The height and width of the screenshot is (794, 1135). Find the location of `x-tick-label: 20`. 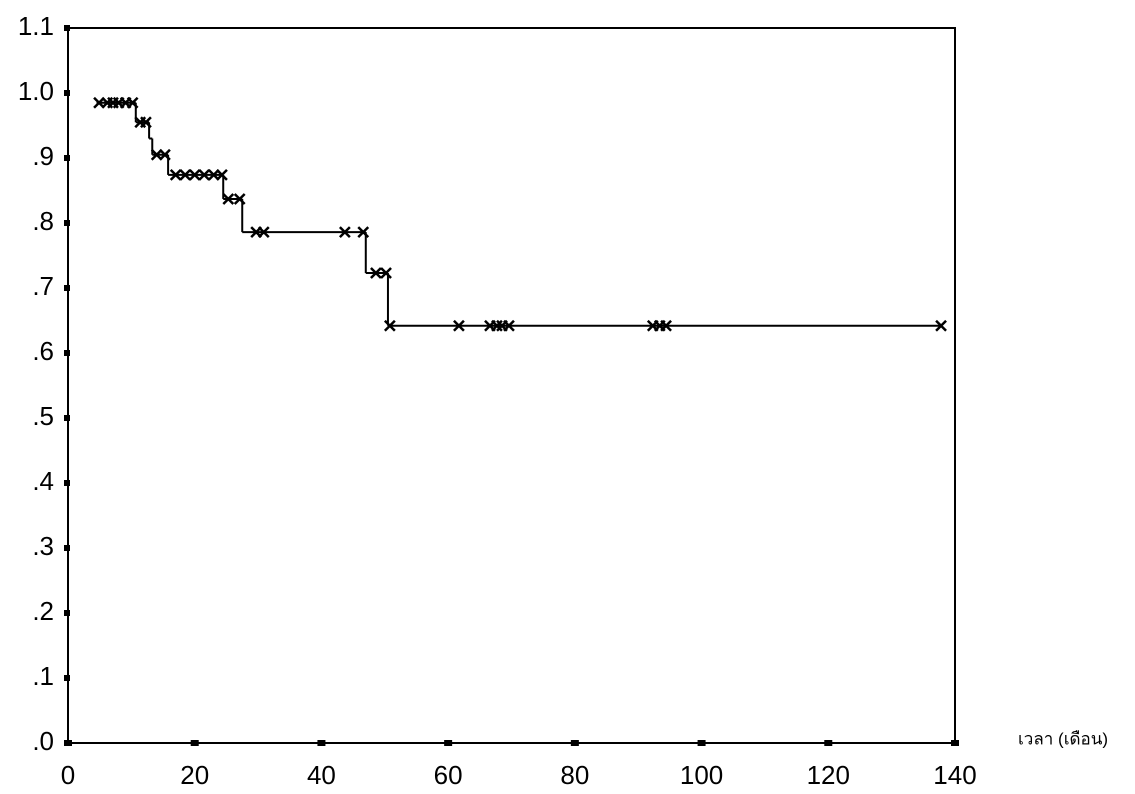

x-tick-label: 20 is located at coordinates (194, 775).